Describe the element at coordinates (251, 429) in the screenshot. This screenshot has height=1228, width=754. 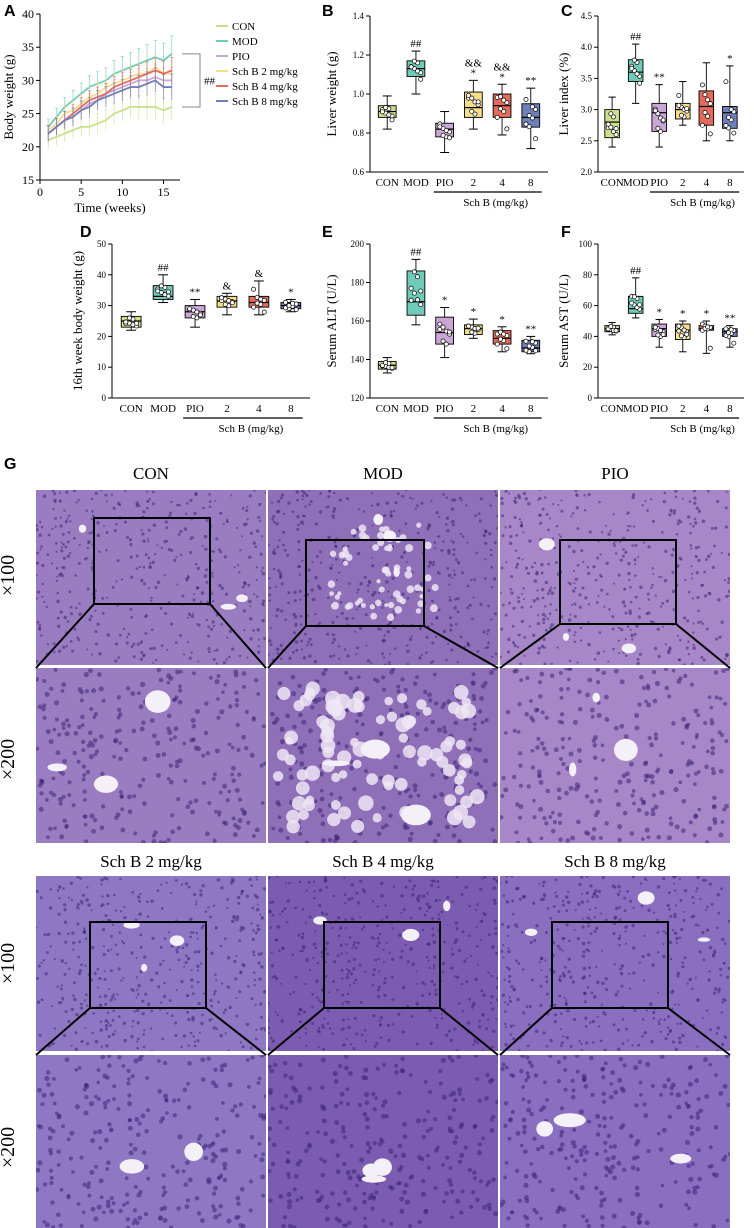
I see `group-label: Sch B (mg/kg)` at that location.